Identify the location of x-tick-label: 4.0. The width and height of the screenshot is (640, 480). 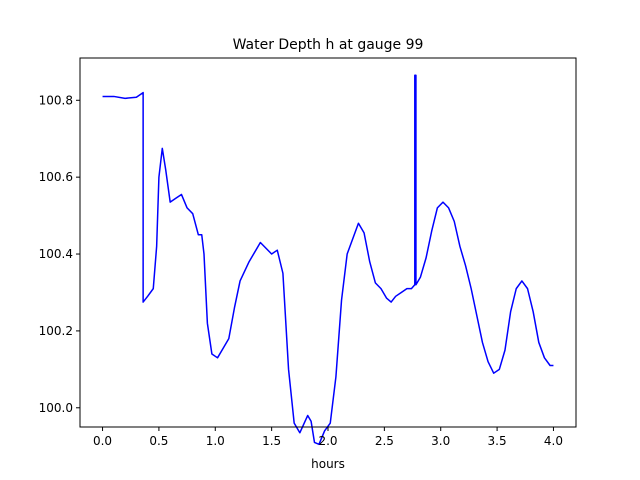
(553, 441).